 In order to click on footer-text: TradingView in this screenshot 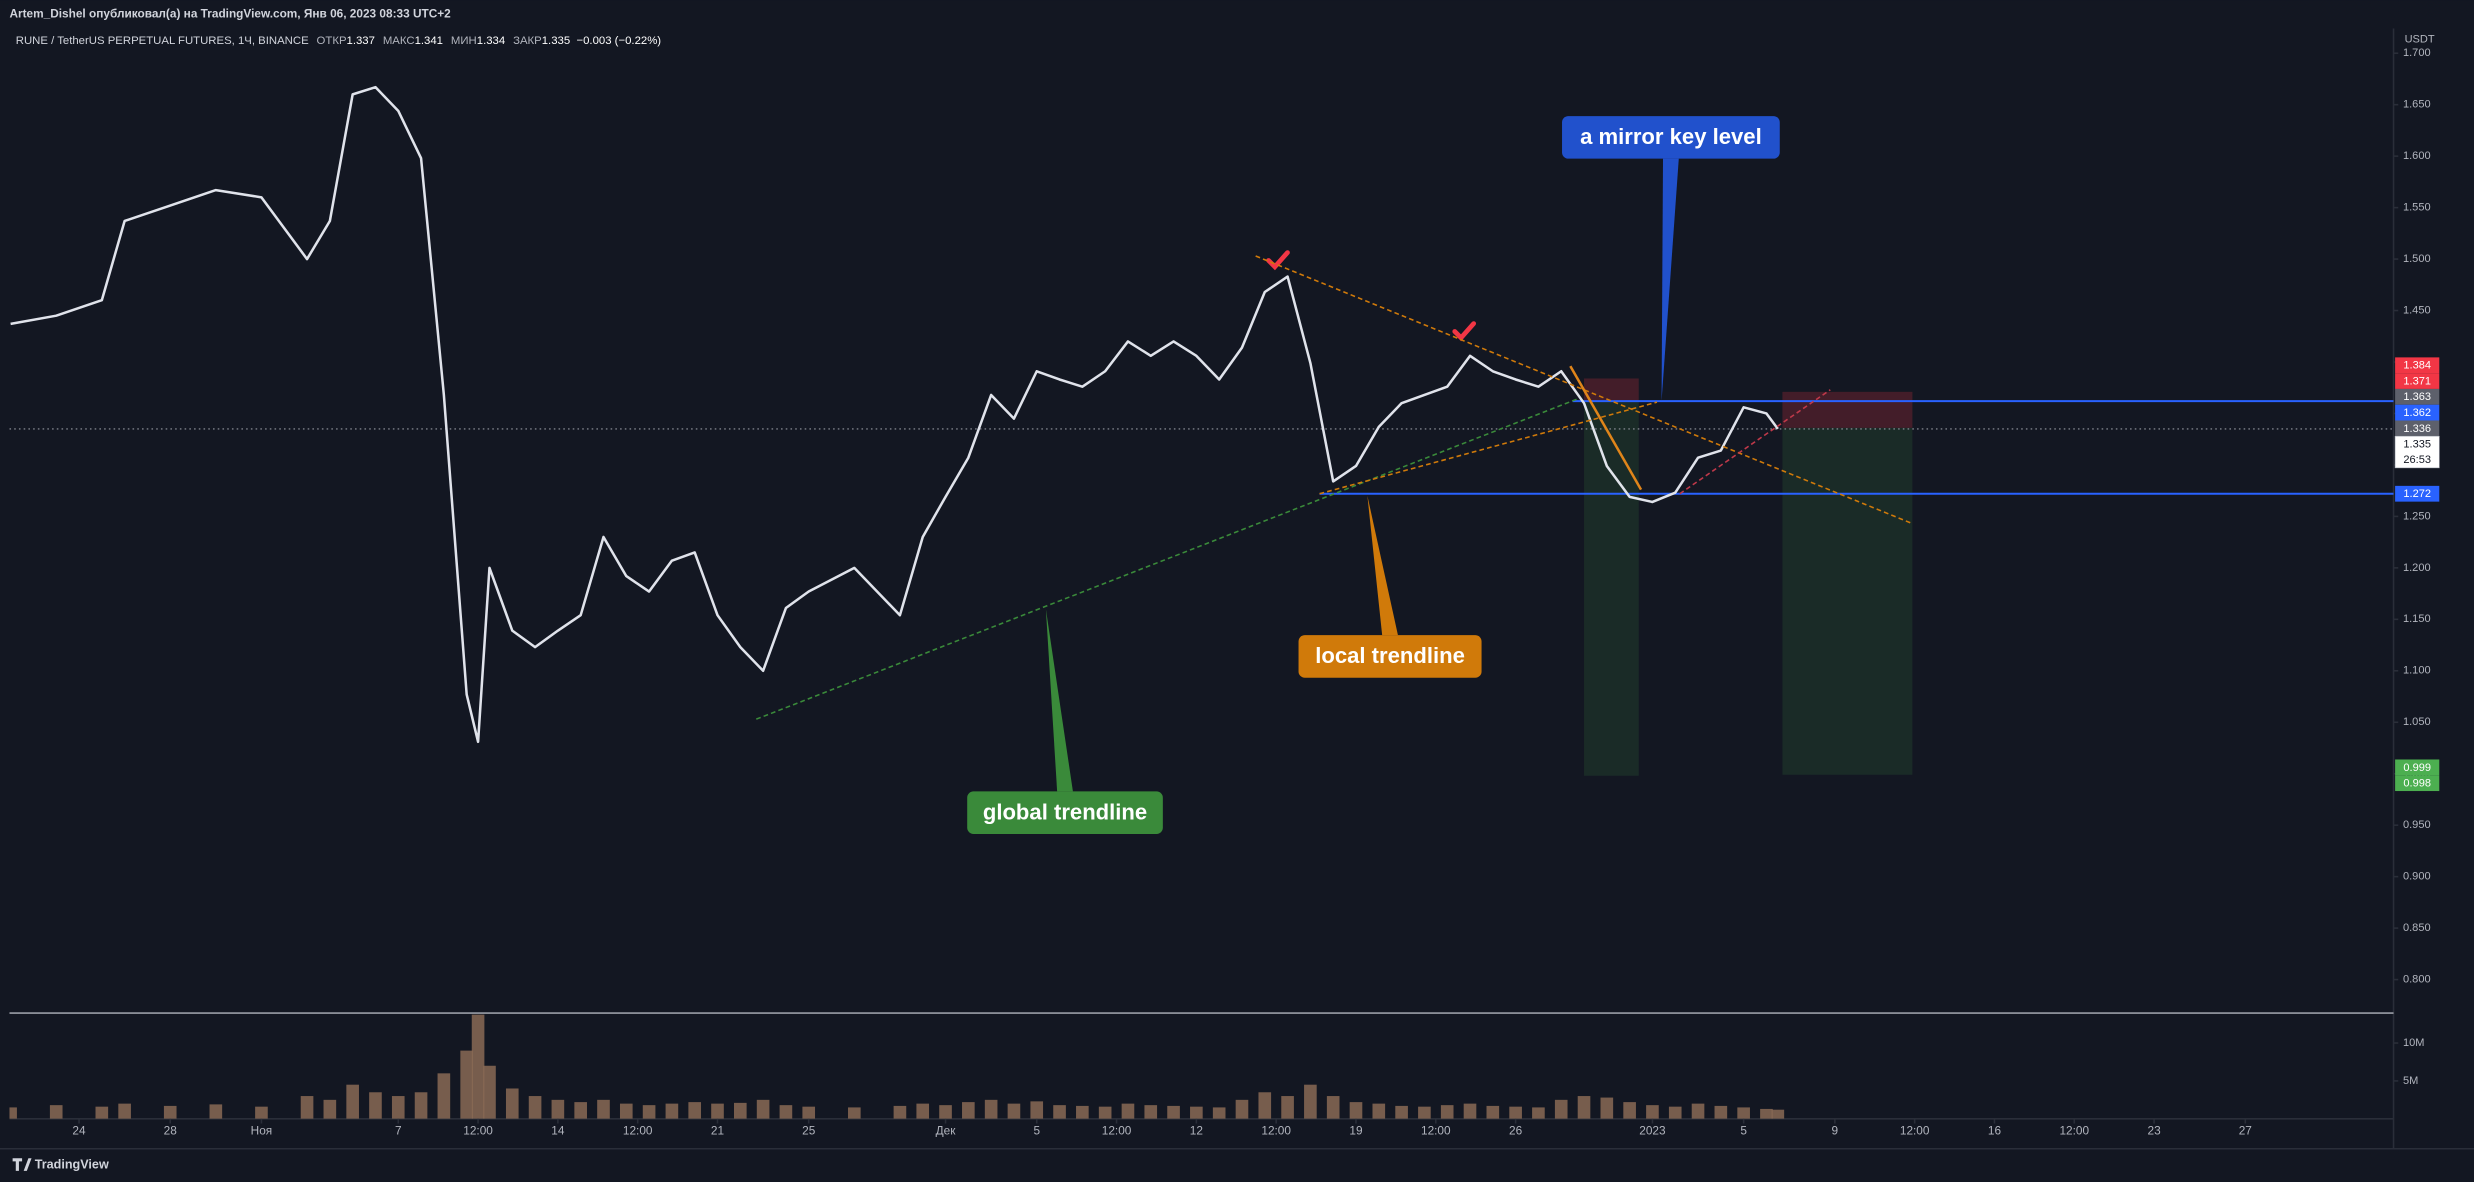, I will do `click(72, 1165)`.